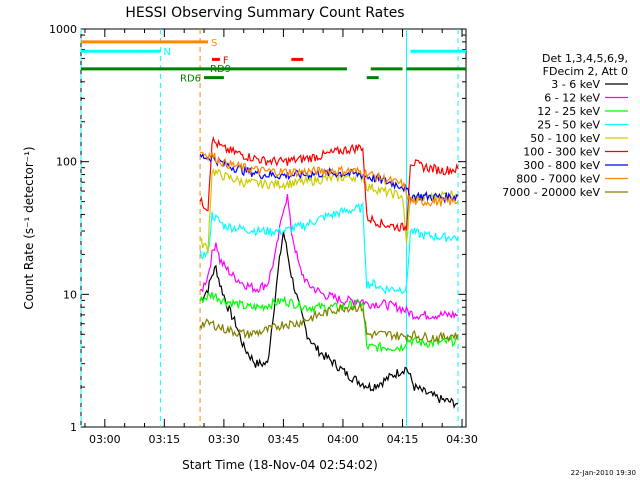 This screenshot has width=640, height=480. Describe the element at coordinates (575, 84) in the screenshot. I see `legend-label: 3 - 6 keV` at that location.